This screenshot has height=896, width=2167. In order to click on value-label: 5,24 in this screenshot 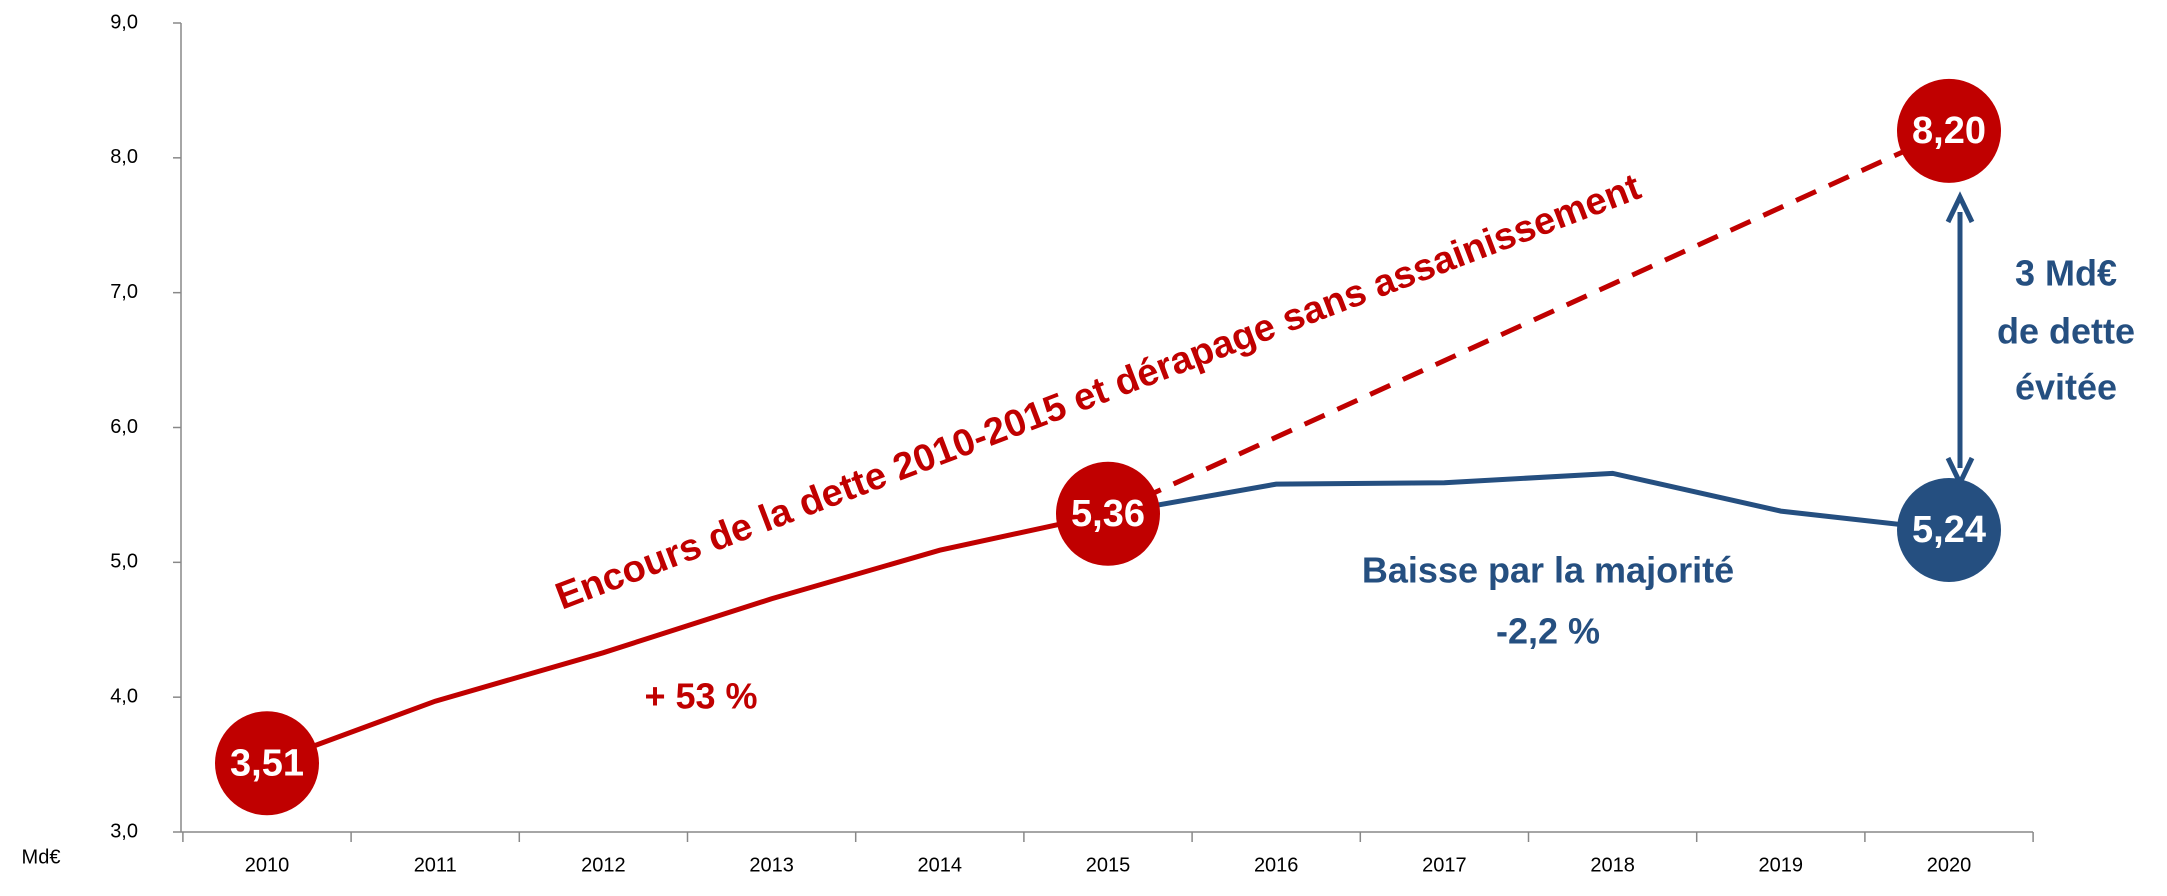, I will do `click(1949, 530)`.